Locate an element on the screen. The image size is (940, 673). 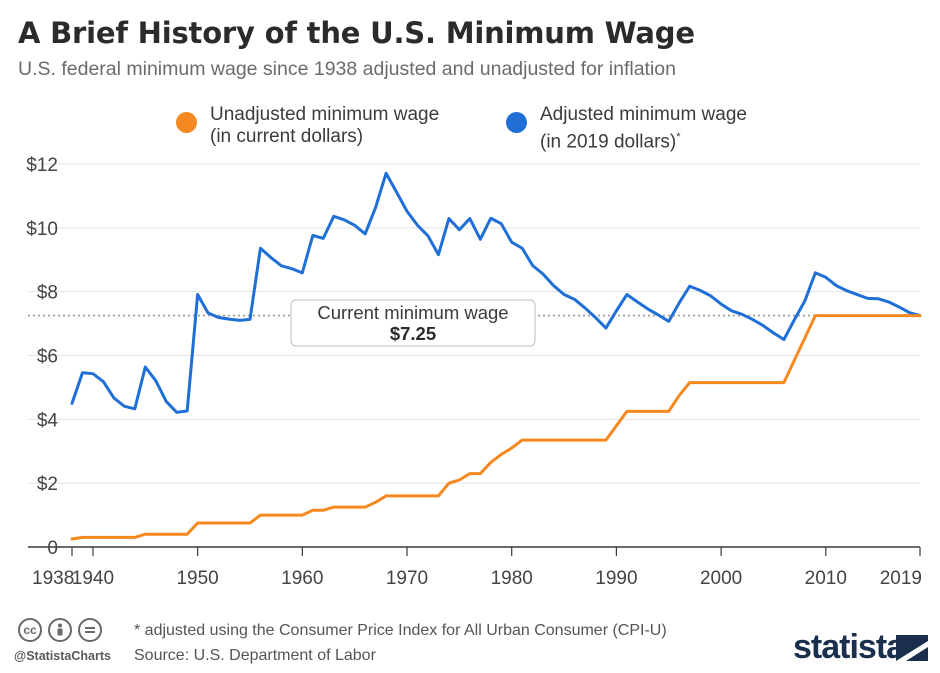
y-tick-label-6: $6 is located at coordinates (47, 357).